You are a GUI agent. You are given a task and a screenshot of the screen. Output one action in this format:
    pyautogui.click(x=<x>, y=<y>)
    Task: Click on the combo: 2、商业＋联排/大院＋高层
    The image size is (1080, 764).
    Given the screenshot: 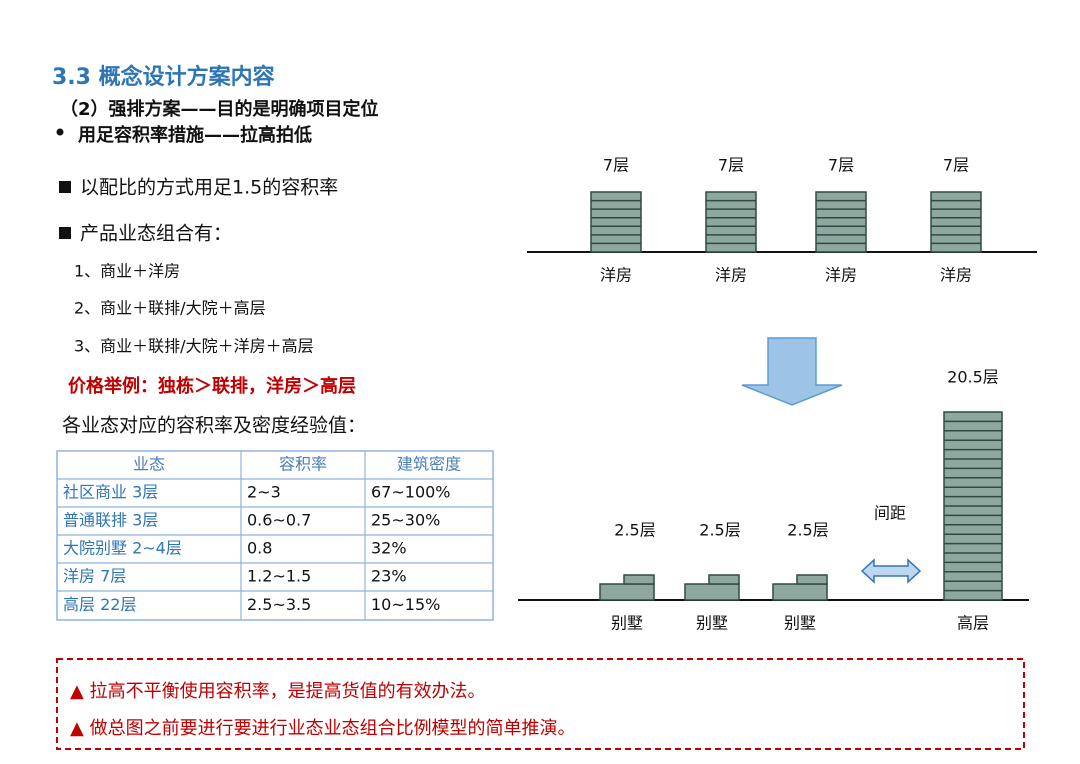 What is the action you would take?
    pyautogui.click(x=170, y=308)
    